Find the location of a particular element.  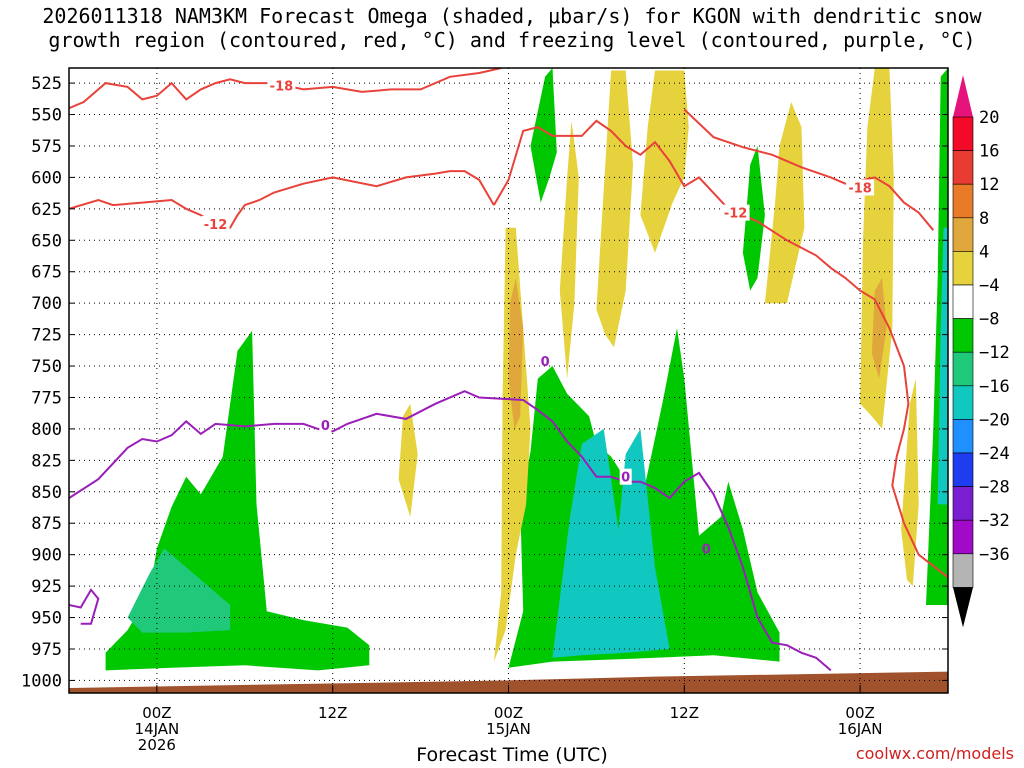

colorbar-label-13: −36 is located at coordinates (994, 555).